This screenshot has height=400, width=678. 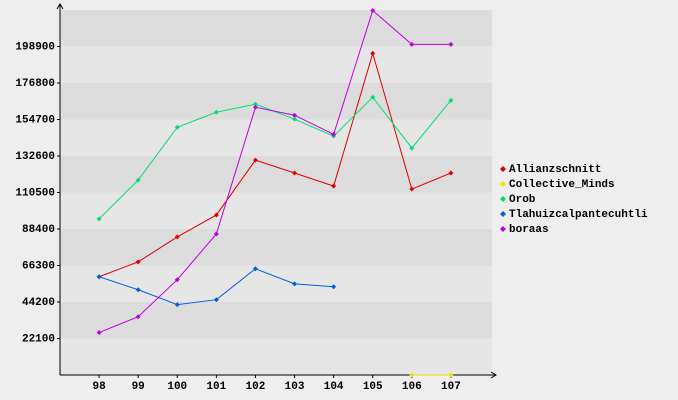 What do you see at coordinates (138, 387) in the screenshot?
I see `x-tick-label: 99` at bounding box center [138, 387].